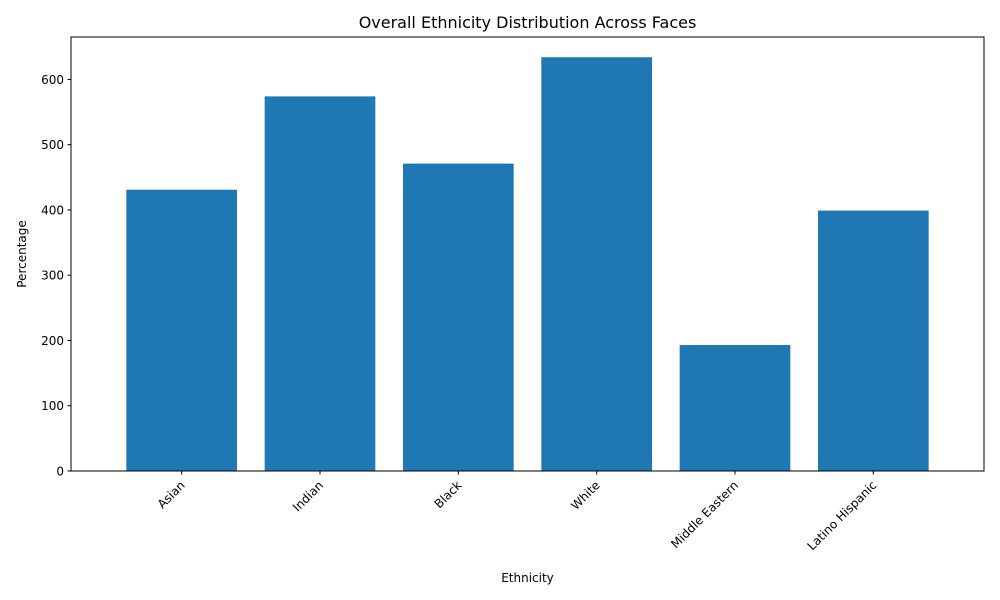  I want to click on x-tick-label: Indian, so click(308, 496).